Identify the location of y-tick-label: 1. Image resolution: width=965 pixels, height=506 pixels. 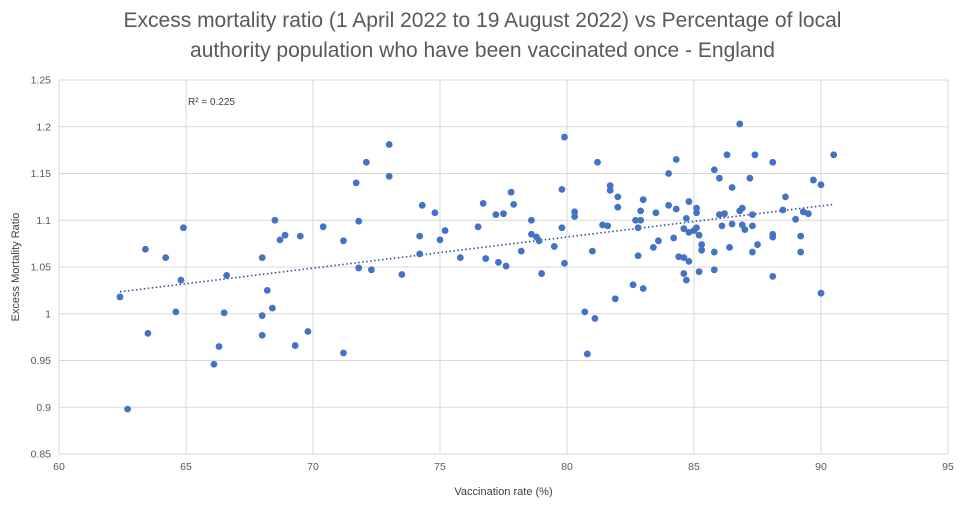
(48, 314).